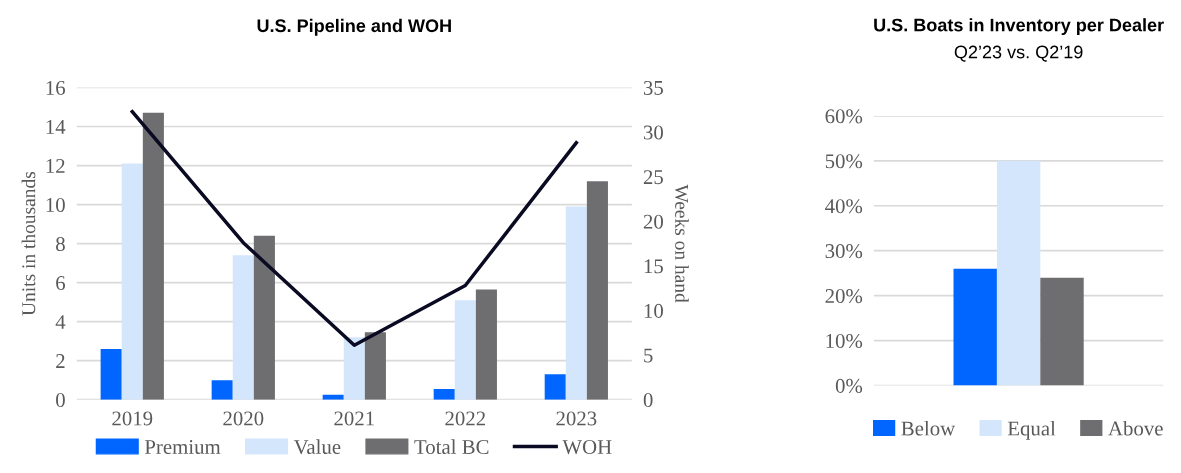  What do you see at coordinates (844, 206) in the screenshot?
I see `y-tick-label: 40%` at bounding box center [844, 206].